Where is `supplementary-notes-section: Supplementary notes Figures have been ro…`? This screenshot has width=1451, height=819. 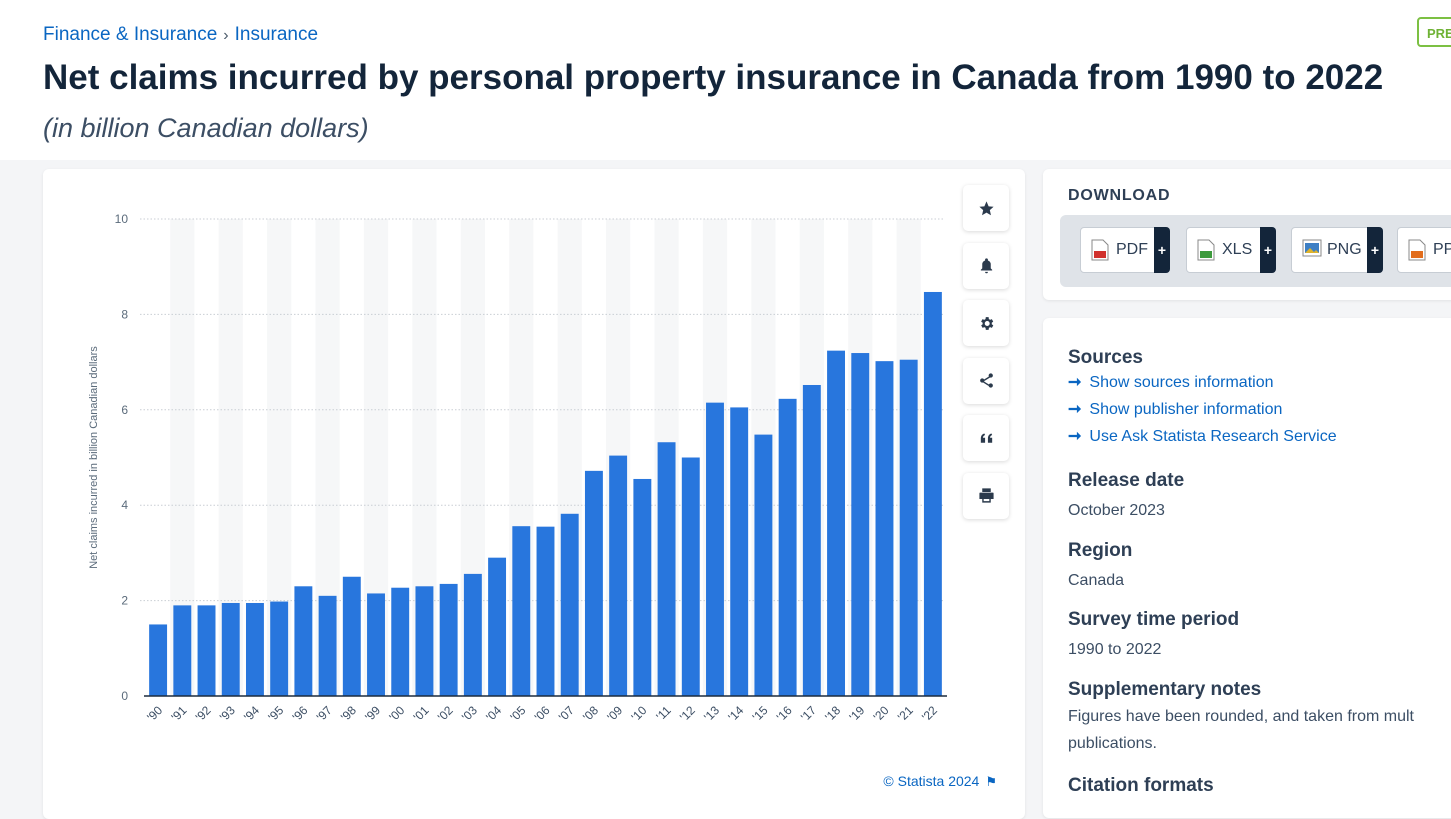
supplementary-notes-section: Supplementary notes Figures have been ro… is located at coordinates (1259, 718).